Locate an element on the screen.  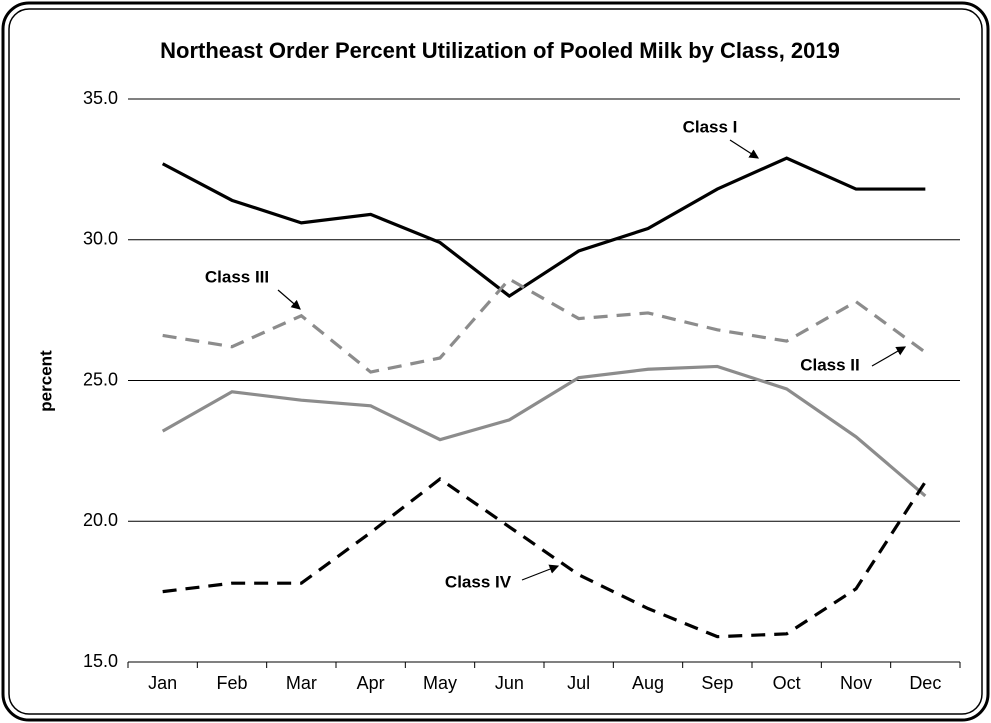
x-tick-label: Dec is located at coordinates (925, 683).